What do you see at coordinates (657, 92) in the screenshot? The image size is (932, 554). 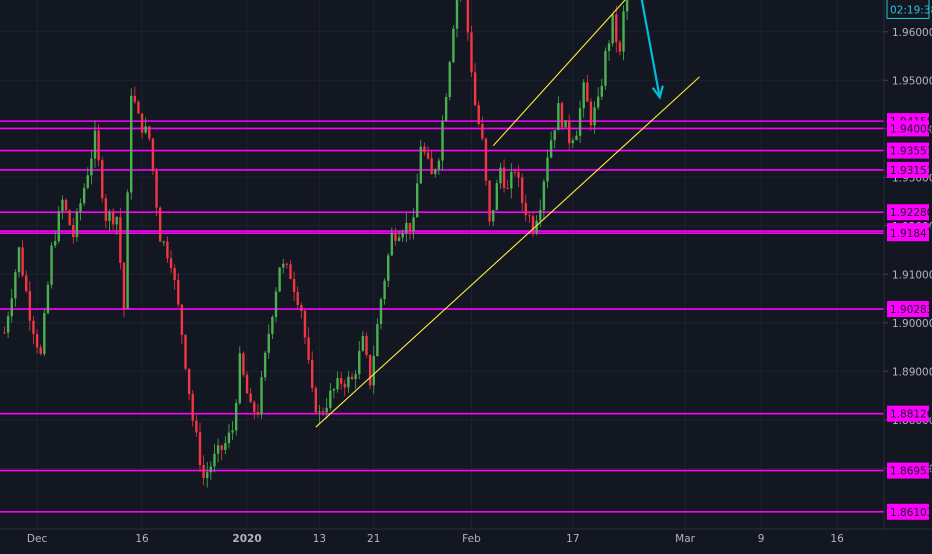 I see `arrow-head` at bounding box center [657, 92].